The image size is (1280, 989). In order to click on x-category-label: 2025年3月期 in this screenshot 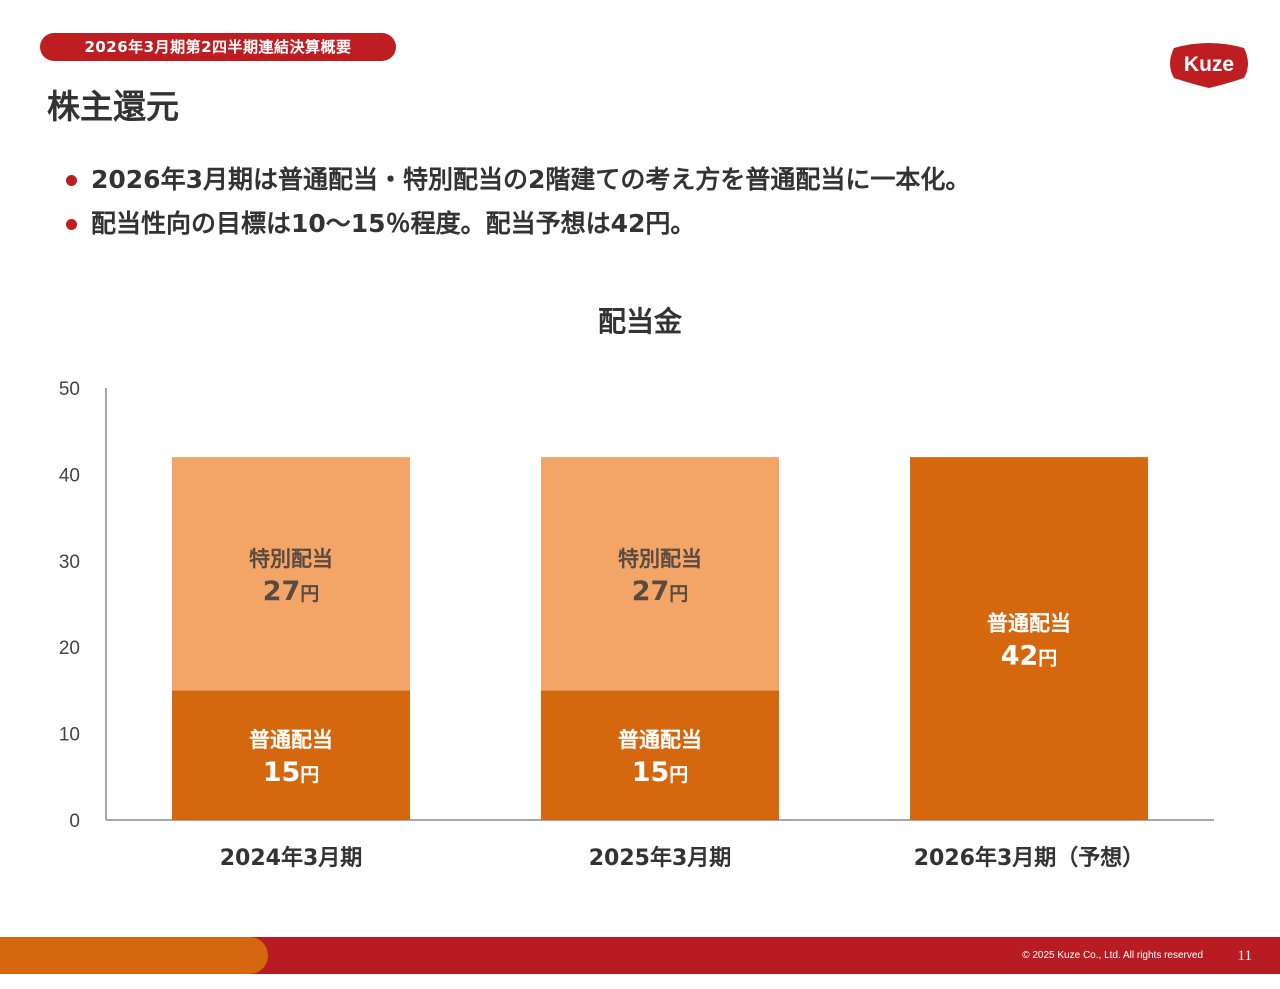, I will do `click(660, 858)`.